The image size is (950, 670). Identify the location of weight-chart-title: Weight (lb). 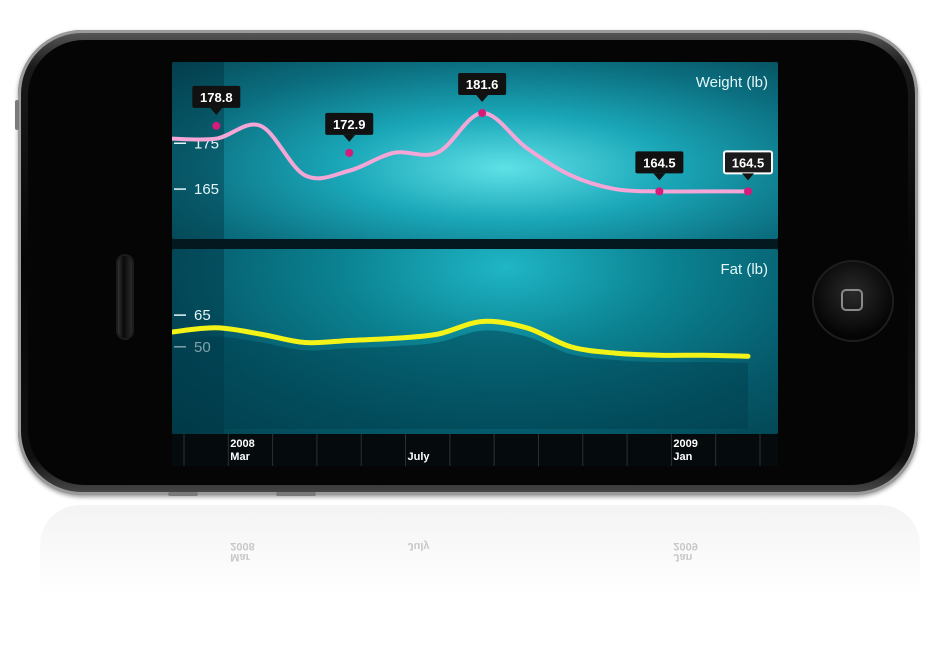
(731, 82).